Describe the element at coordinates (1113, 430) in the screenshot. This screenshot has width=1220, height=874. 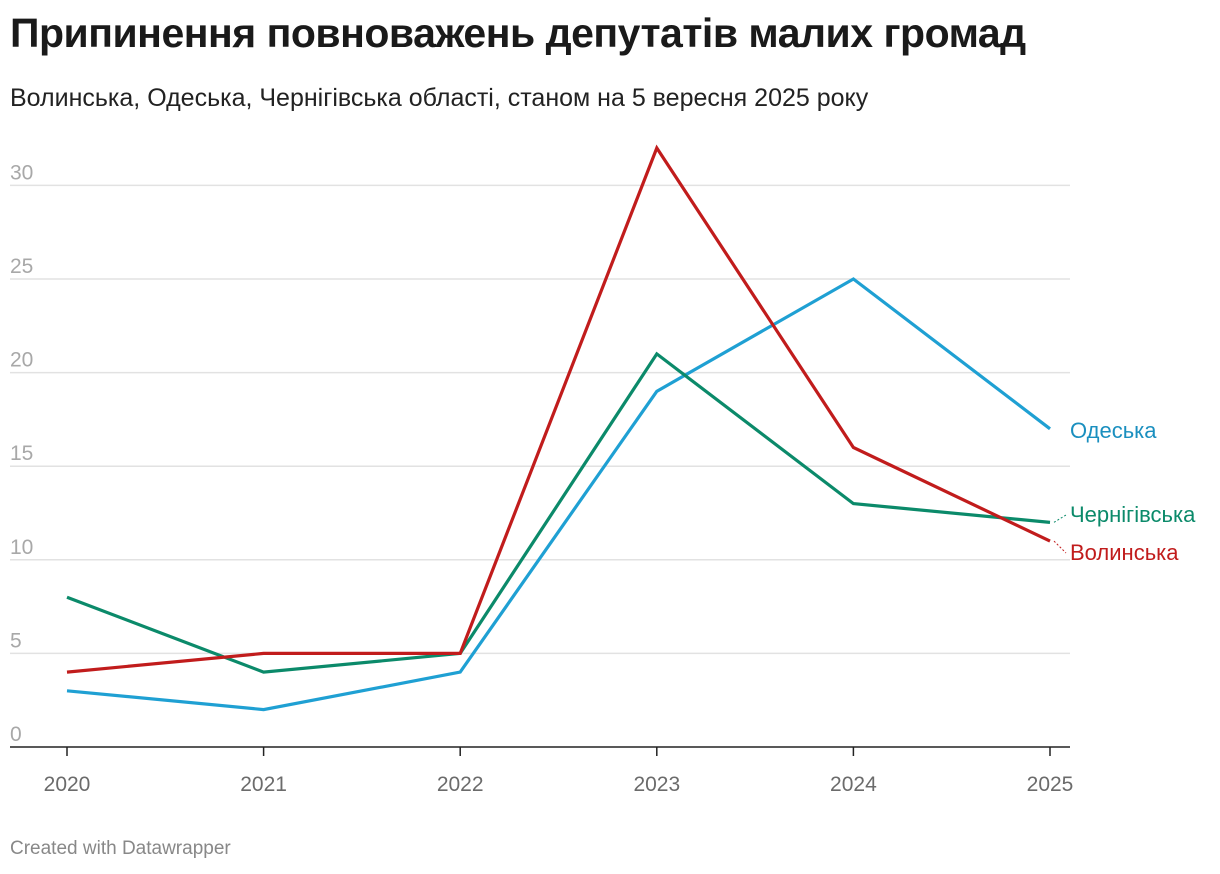
I see `series-label-1: Одеська` at that location.